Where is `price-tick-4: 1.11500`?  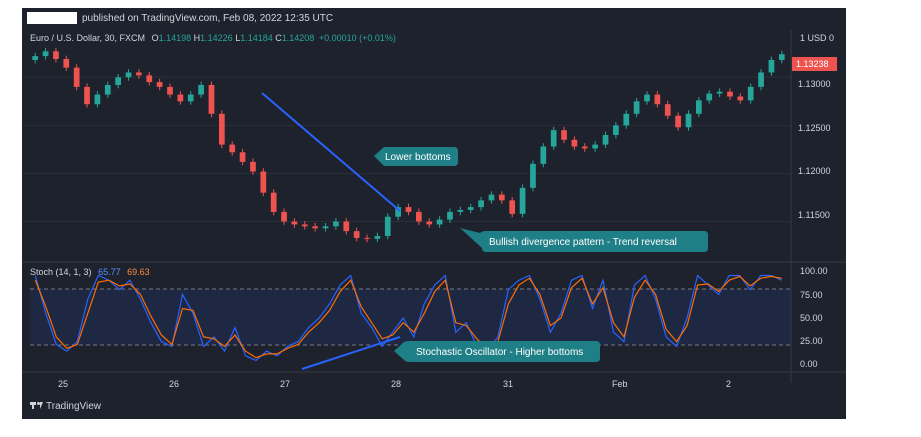 price-tick-4: 1.11500 is located at coordinates (814, 215).